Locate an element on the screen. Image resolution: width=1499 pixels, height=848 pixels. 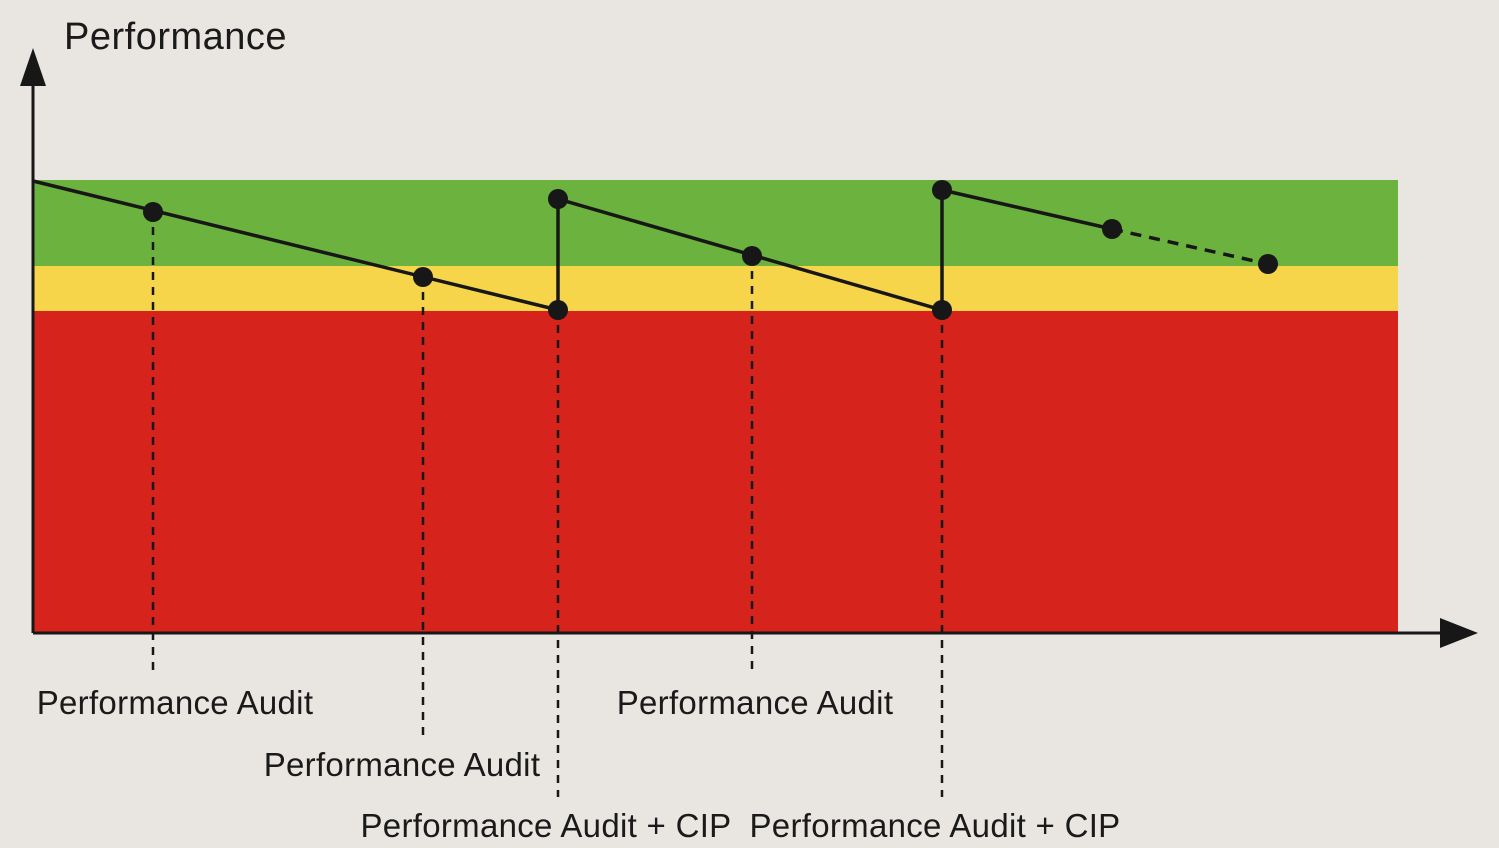
y-axis-title: Performance is located at coordinates (176, 37).